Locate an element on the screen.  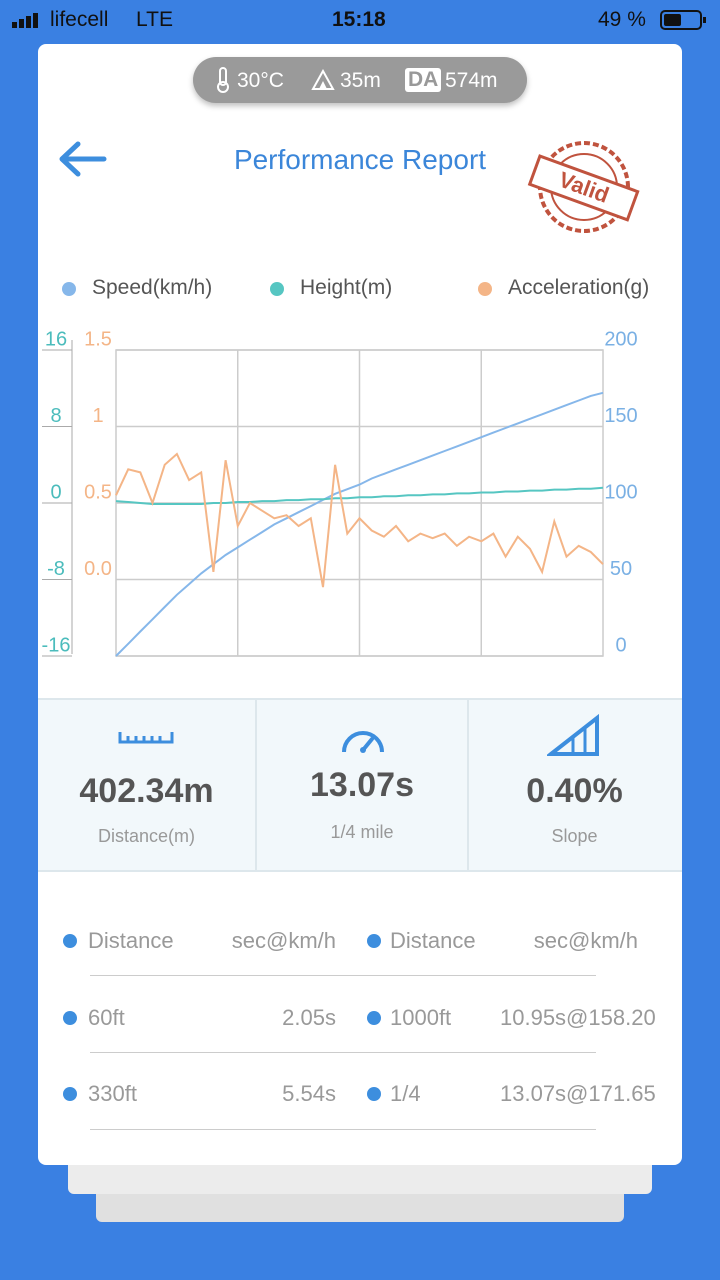
page-title: Performance Report is located at coordinates (360, 159).